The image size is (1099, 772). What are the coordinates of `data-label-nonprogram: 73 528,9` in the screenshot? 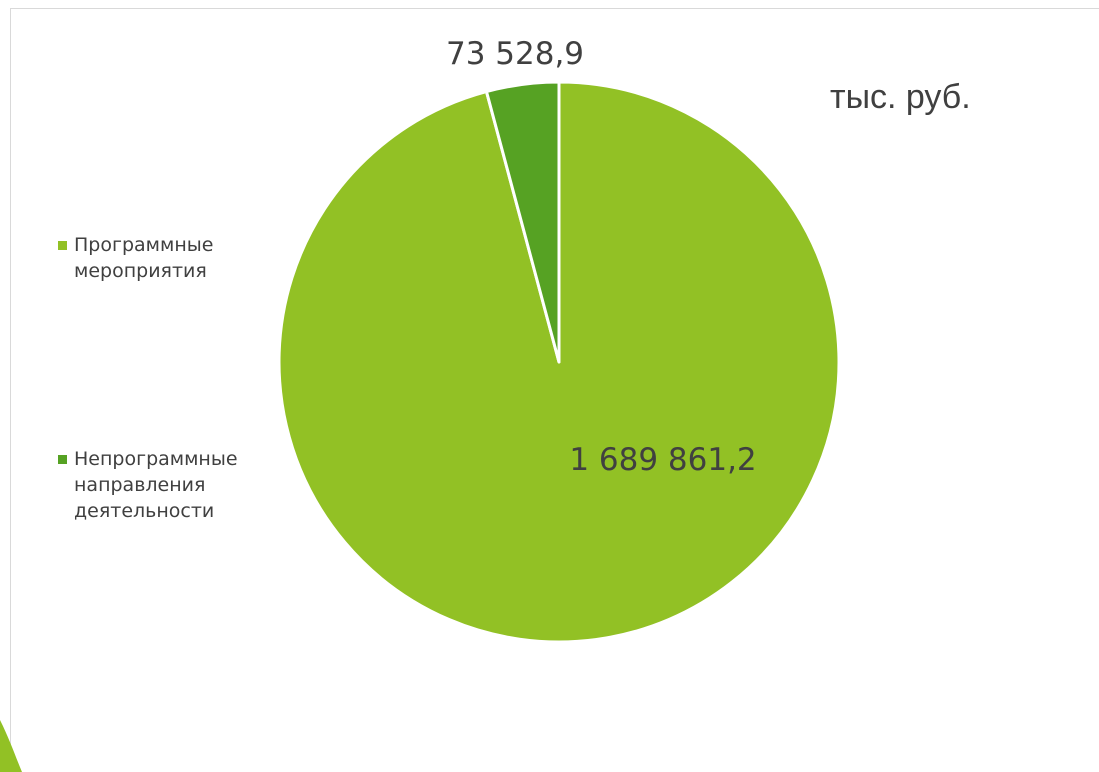 It's located at (515, 54).